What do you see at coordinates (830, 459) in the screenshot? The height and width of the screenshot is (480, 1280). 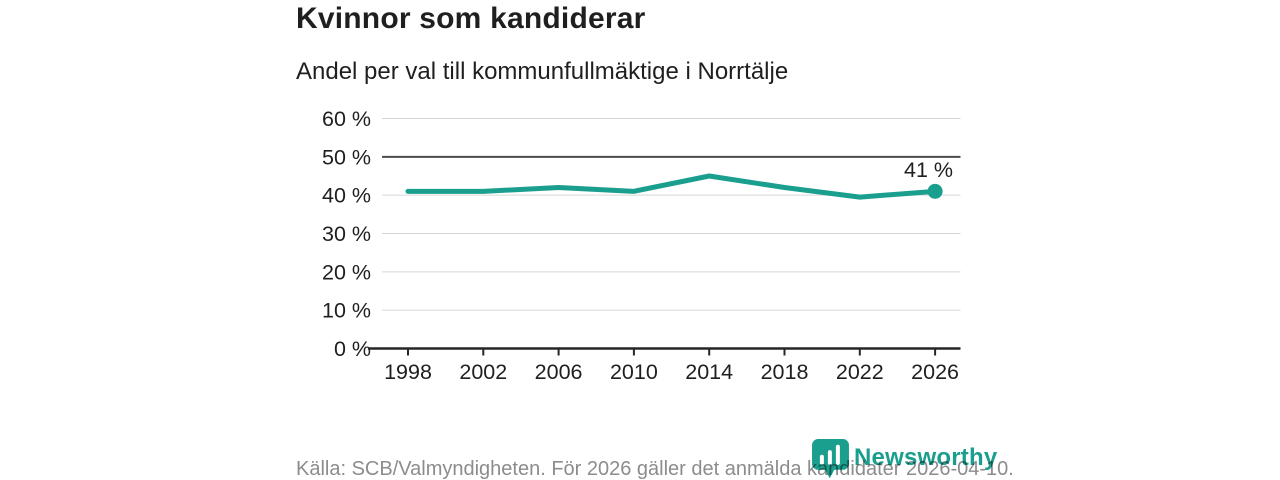 I see `newsworthy-chart-bubble-icon` at bounding box center [830, 459].